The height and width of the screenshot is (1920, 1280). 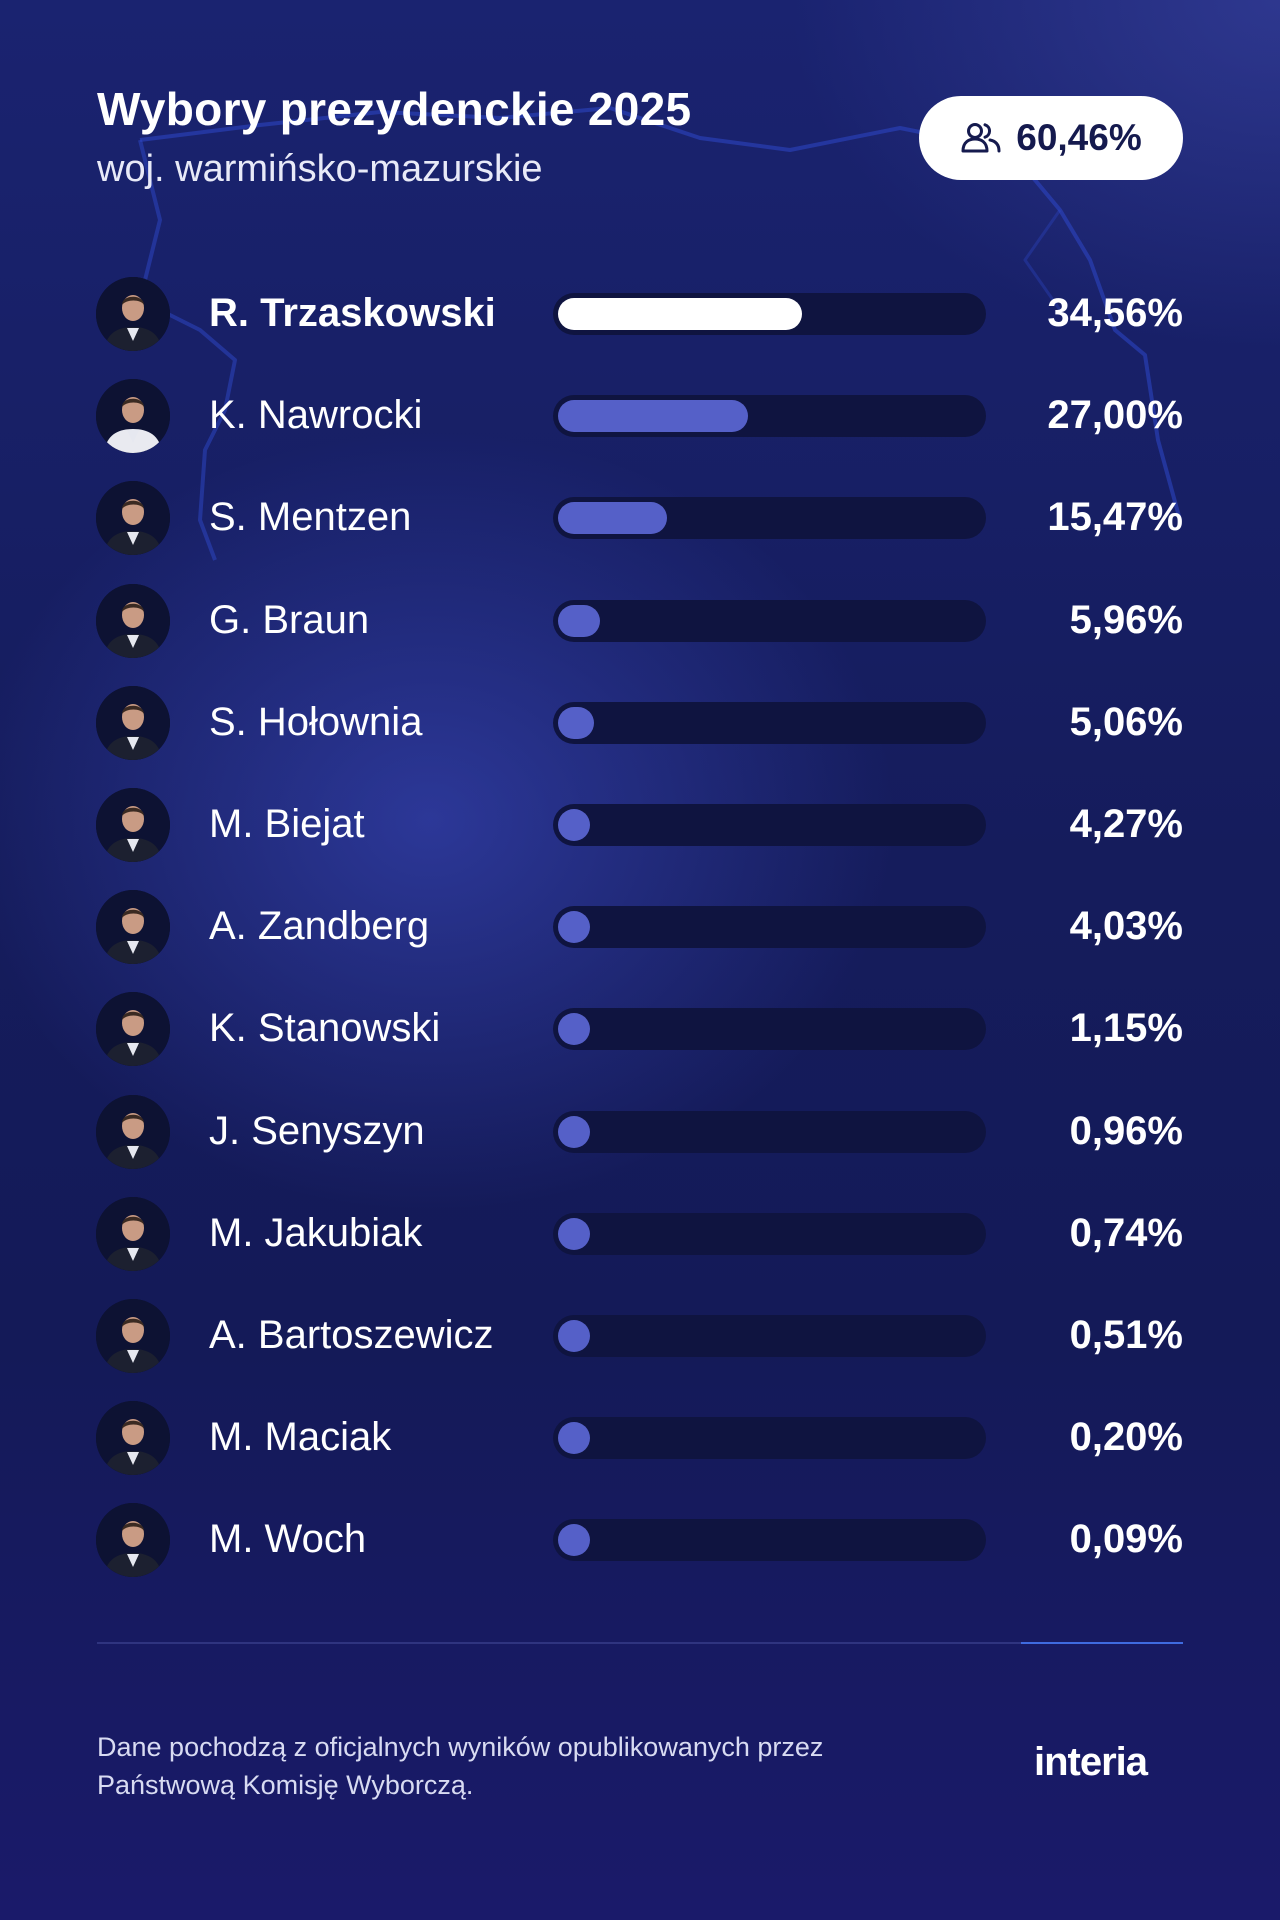 I want to click on candidate-row-s-holownia: S. Hołownia 5,06%, so click(x=640, y=723).